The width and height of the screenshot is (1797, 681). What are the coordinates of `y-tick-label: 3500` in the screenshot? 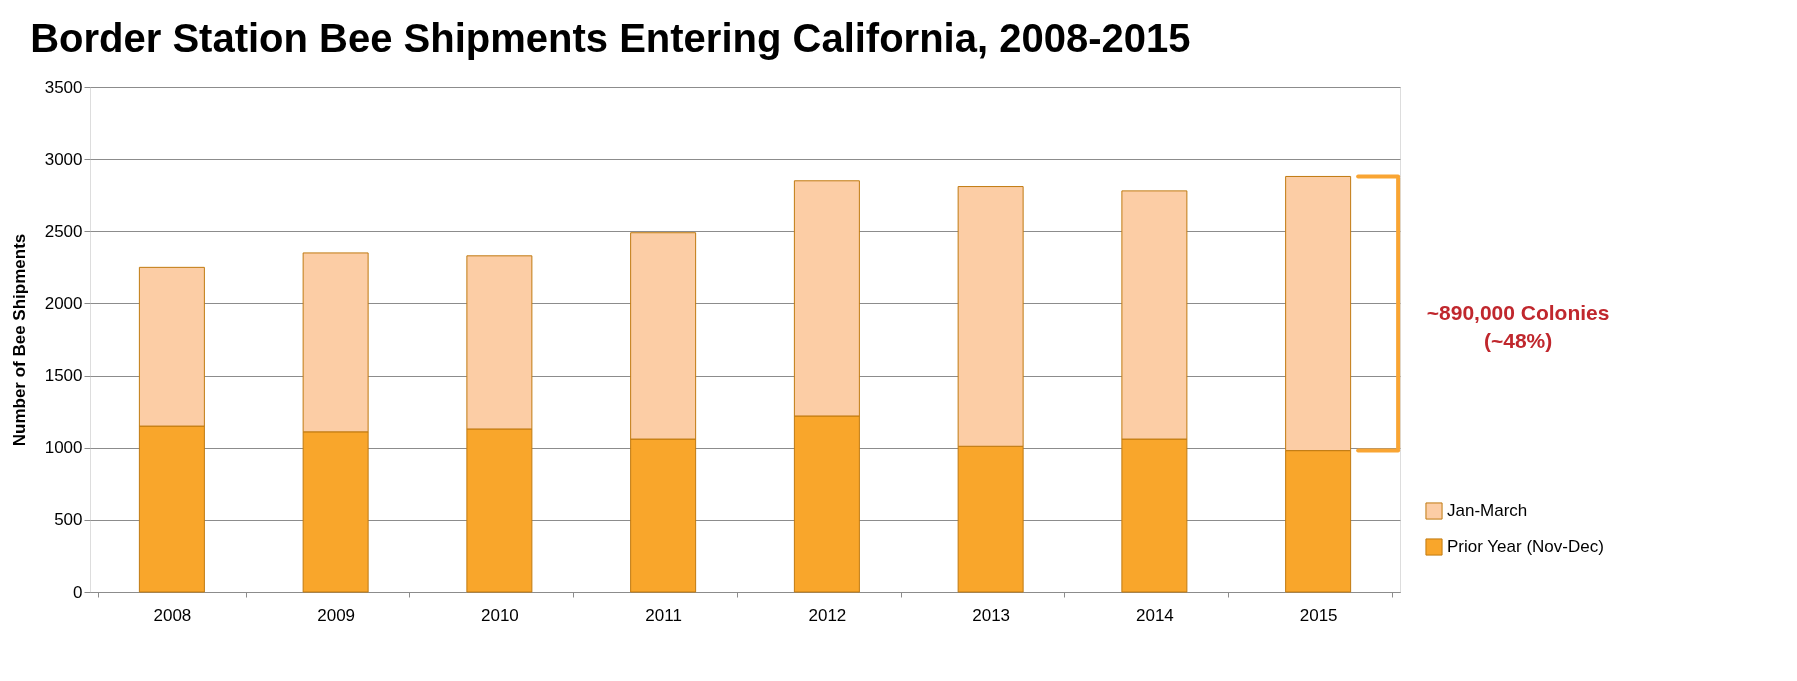 It's located at (63, 87).